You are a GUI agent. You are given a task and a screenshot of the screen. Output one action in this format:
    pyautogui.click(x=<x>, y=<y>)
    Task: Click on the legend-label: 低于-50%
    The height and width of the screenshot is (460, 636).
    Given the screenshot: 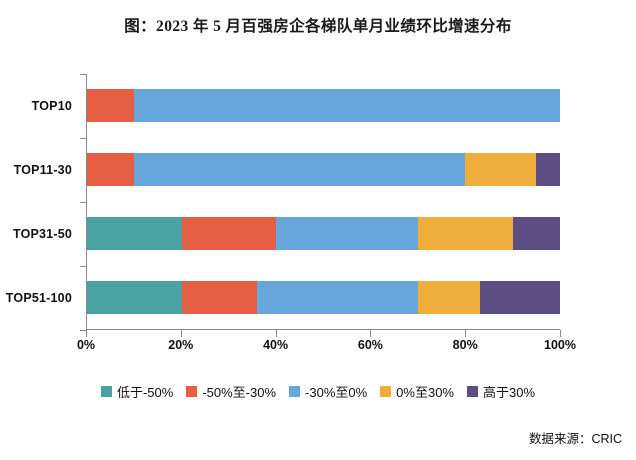 What is the action you would take?
    pyautogui.click(x=145, y=392)
    